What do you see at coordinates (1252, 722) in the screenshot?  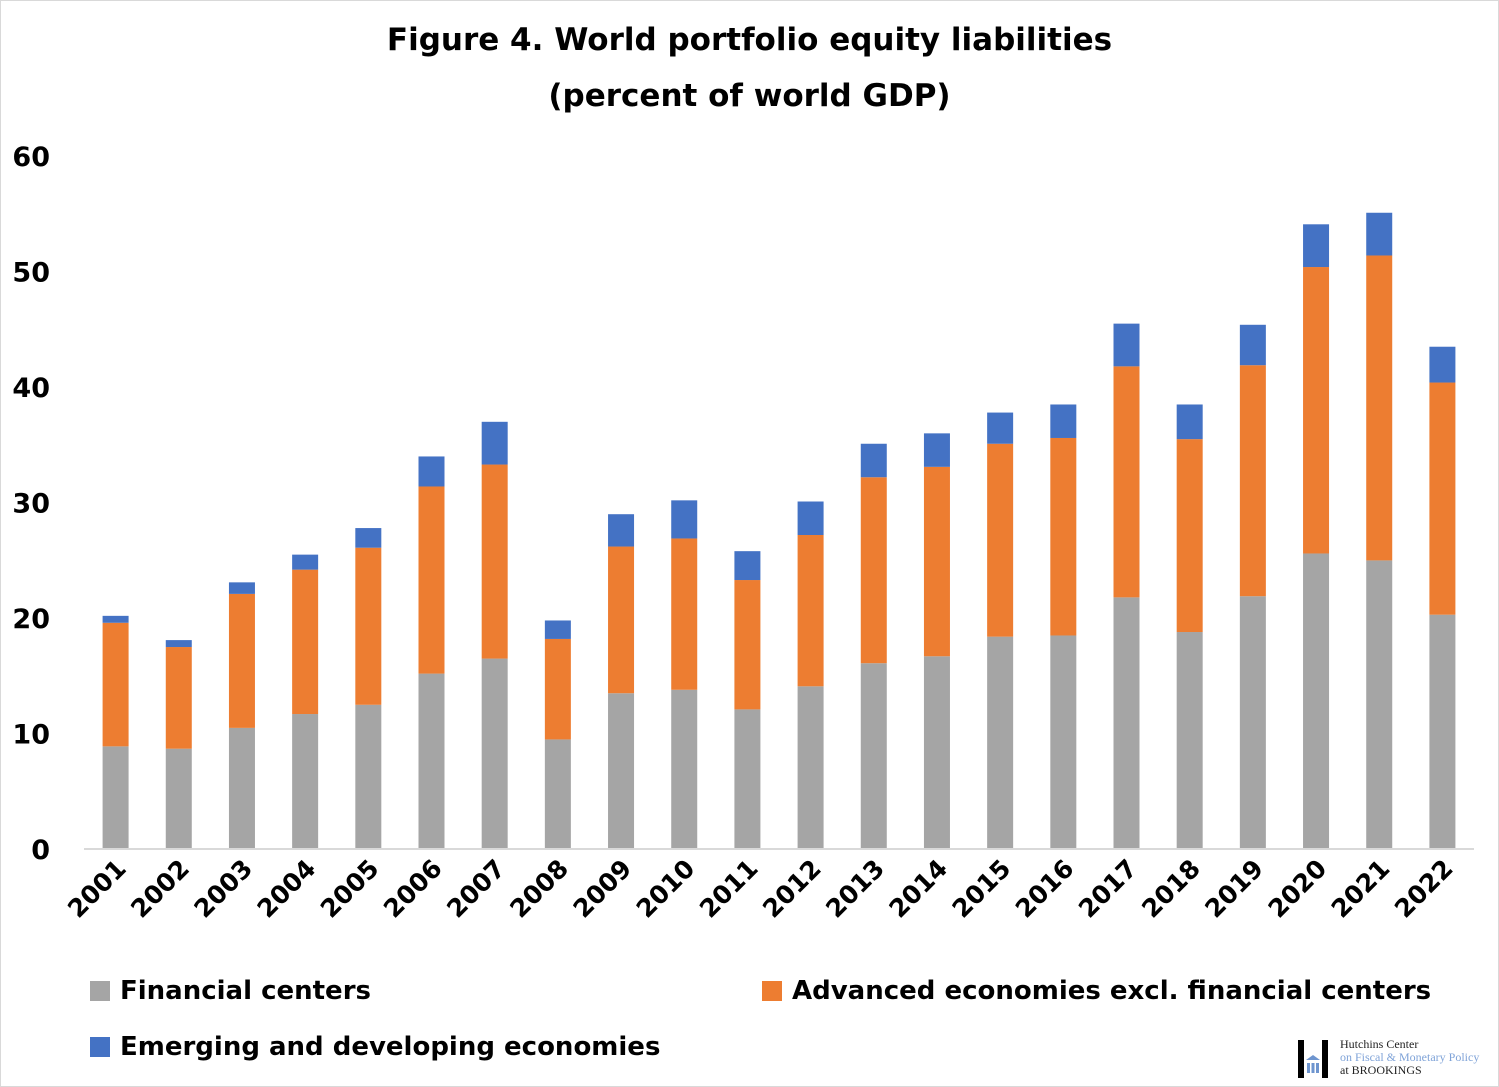 I see `bar-segment-financial-centers-2019` at bounding box center [1252, 722].